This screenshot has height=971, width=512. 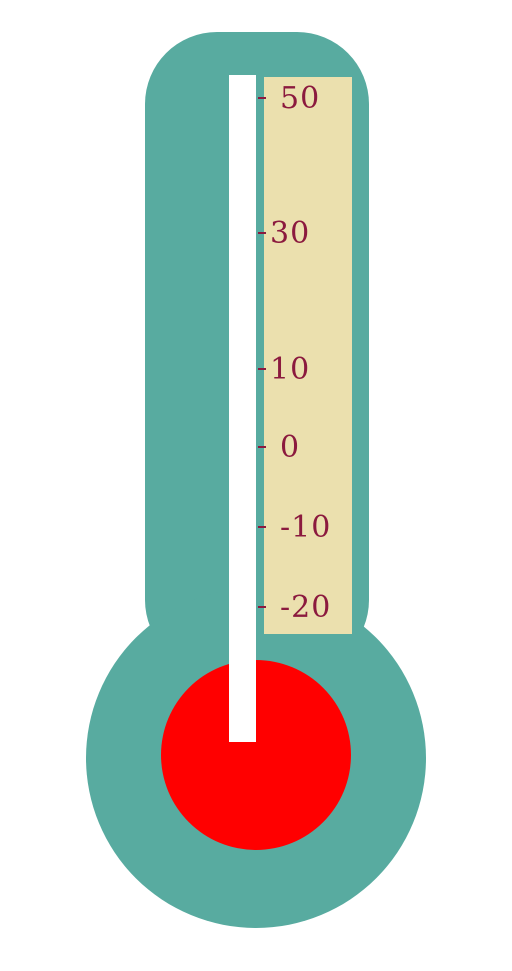 I want to click on mercury-bulb, so click(x=256, y=755).